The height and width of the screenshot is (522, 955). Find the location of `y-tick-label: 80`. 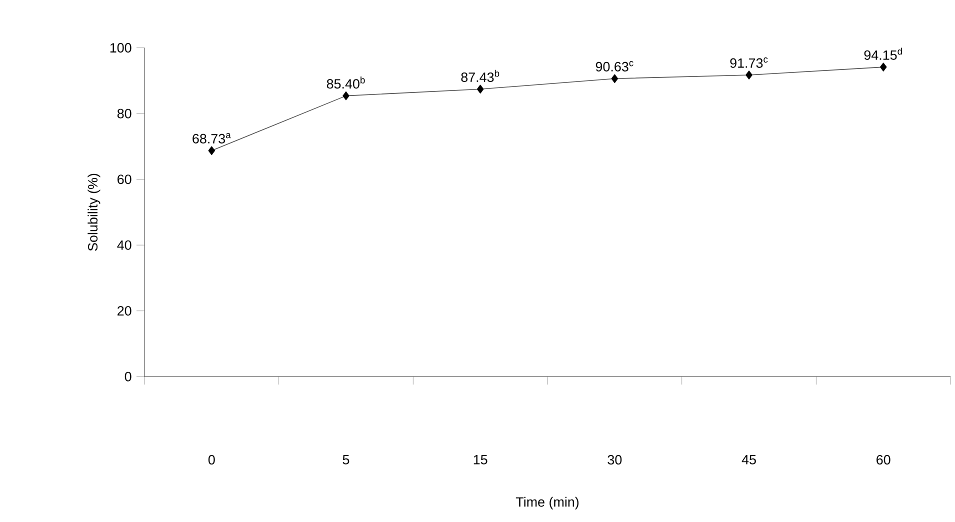

y-tick-label: 80 is located at coordinates (124, 113).